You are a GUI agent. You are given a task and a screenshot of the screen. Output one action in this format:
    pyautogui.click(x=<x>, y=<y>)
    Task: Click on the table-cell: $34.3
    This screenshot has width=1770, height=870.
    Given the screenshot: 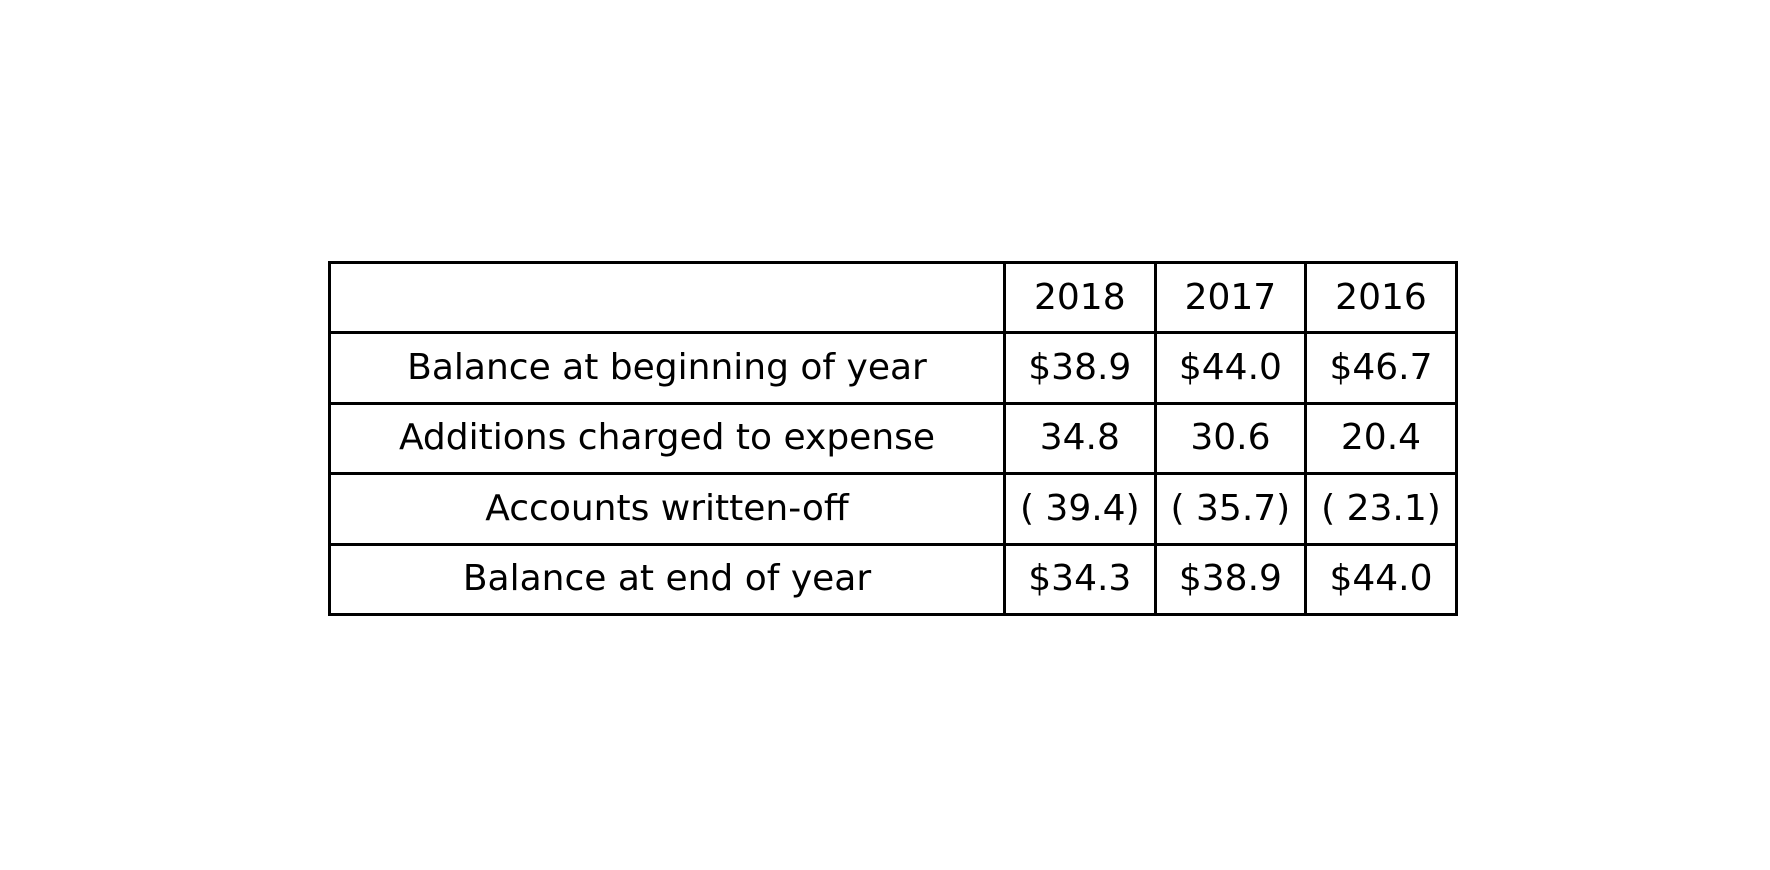 What is the action you would take?
    pyautogui.click(x=1080, y=579)
    